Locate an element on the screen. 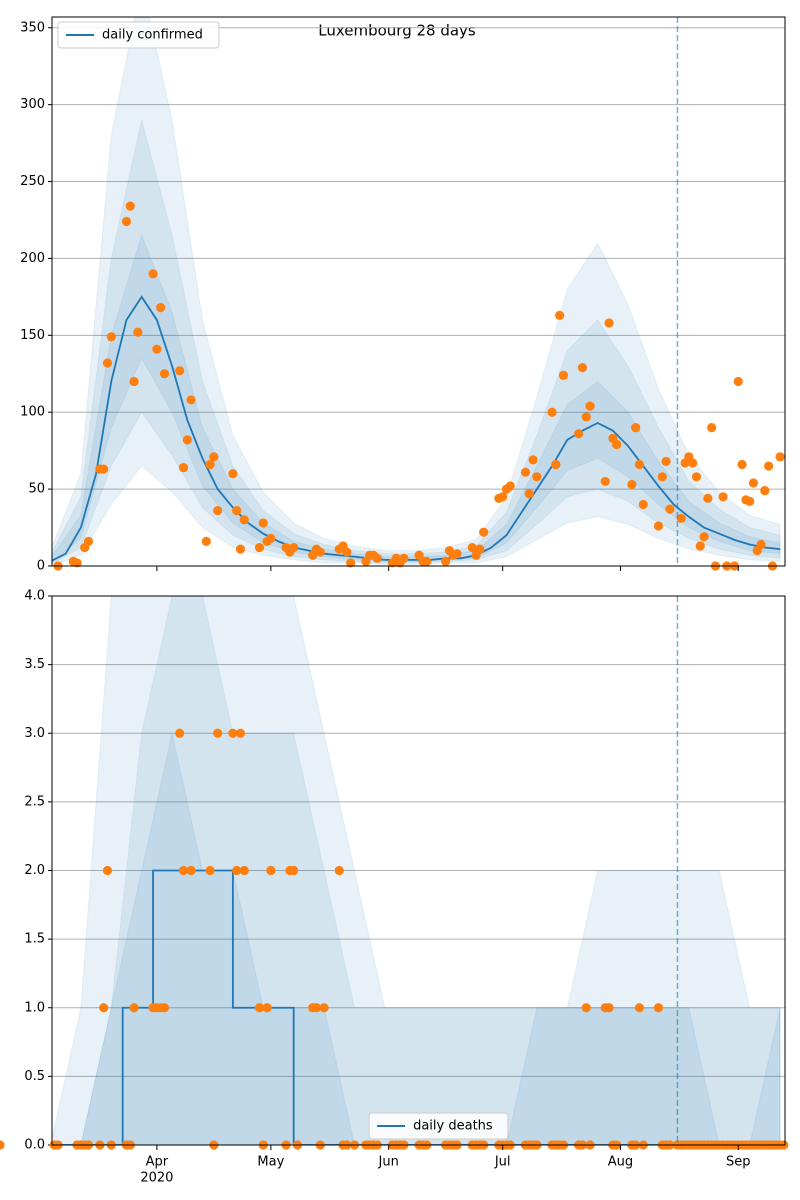  legend-box is located at coordinates (438, 1126).